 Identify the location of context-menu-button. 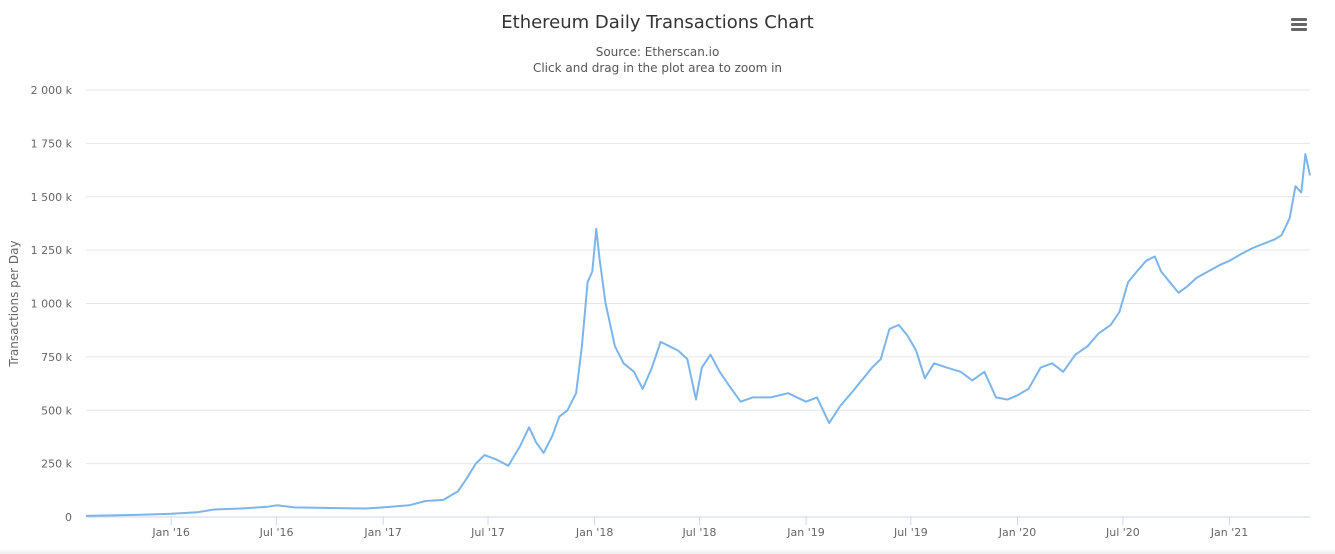
(1299, 25).